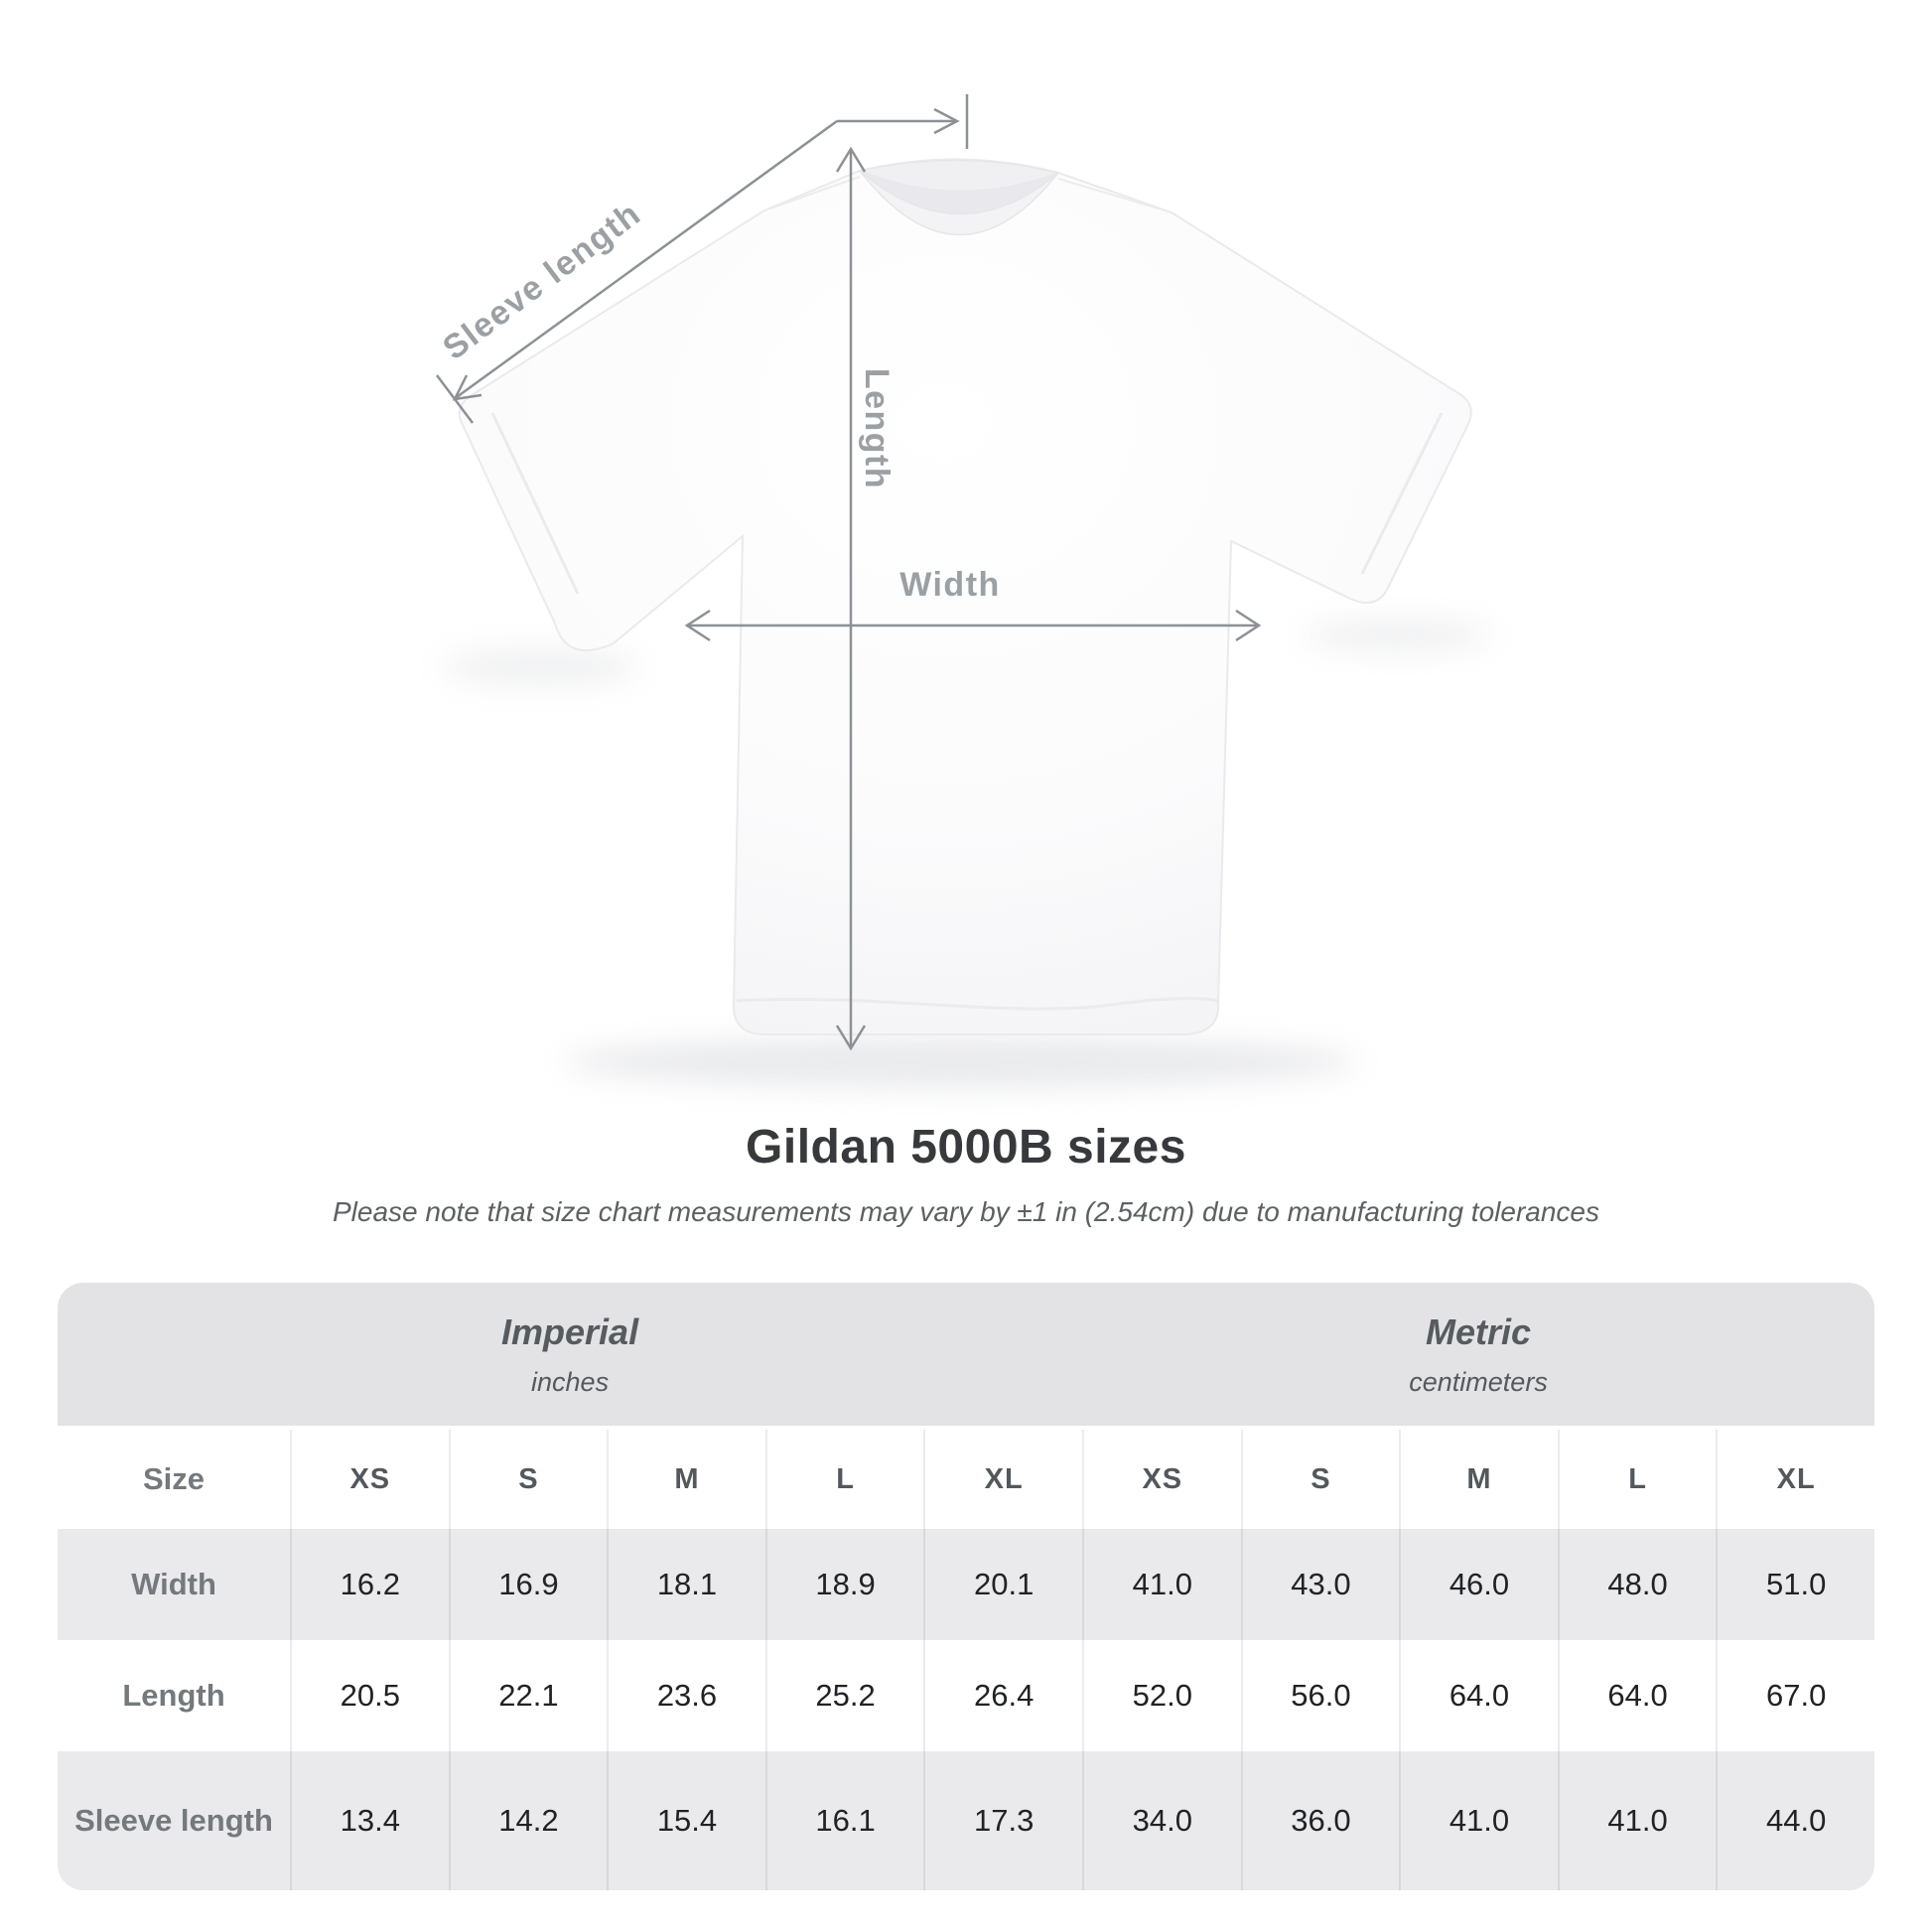  I want to click on width-label: Width, so click(950, 585).